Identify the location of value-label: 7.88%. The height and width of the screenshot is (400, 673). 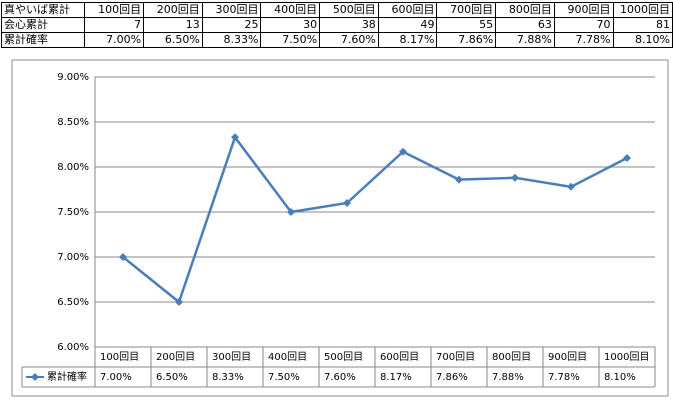
(508, 377).